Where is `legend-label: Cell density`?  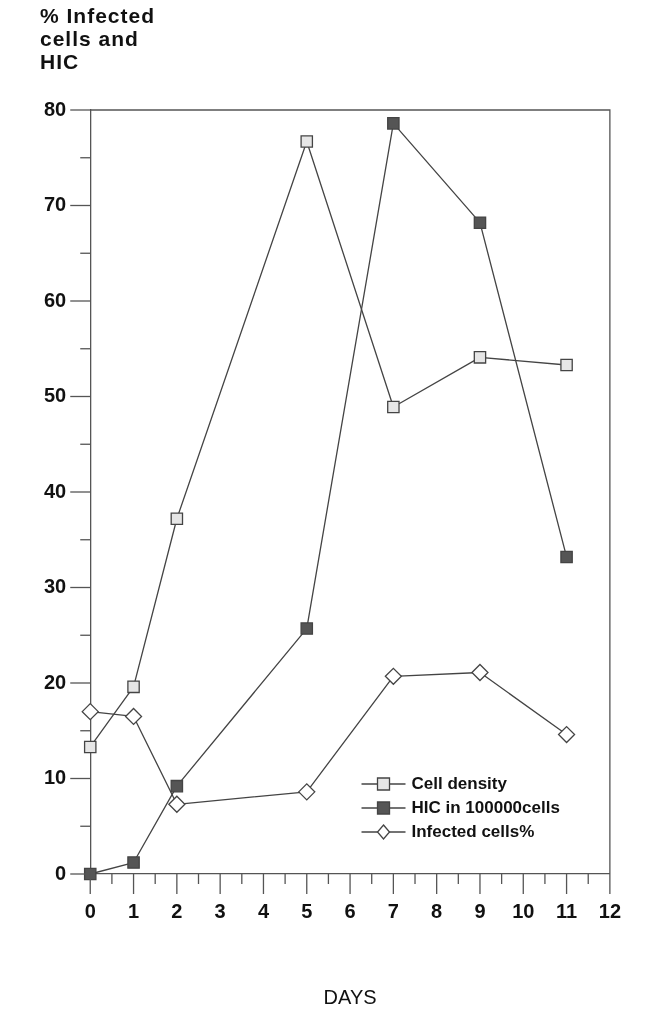 legend-label: Cell density is located at coordinates (459, 783).